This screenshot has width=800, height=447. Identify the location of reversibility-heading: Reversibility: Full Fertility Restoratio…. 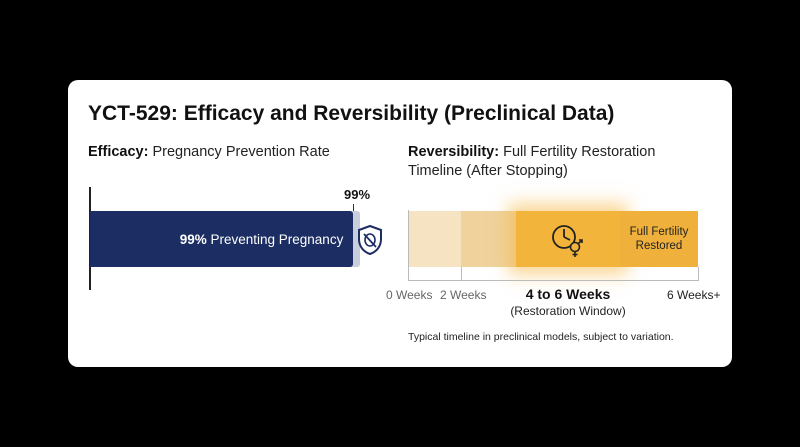
(558, 162).